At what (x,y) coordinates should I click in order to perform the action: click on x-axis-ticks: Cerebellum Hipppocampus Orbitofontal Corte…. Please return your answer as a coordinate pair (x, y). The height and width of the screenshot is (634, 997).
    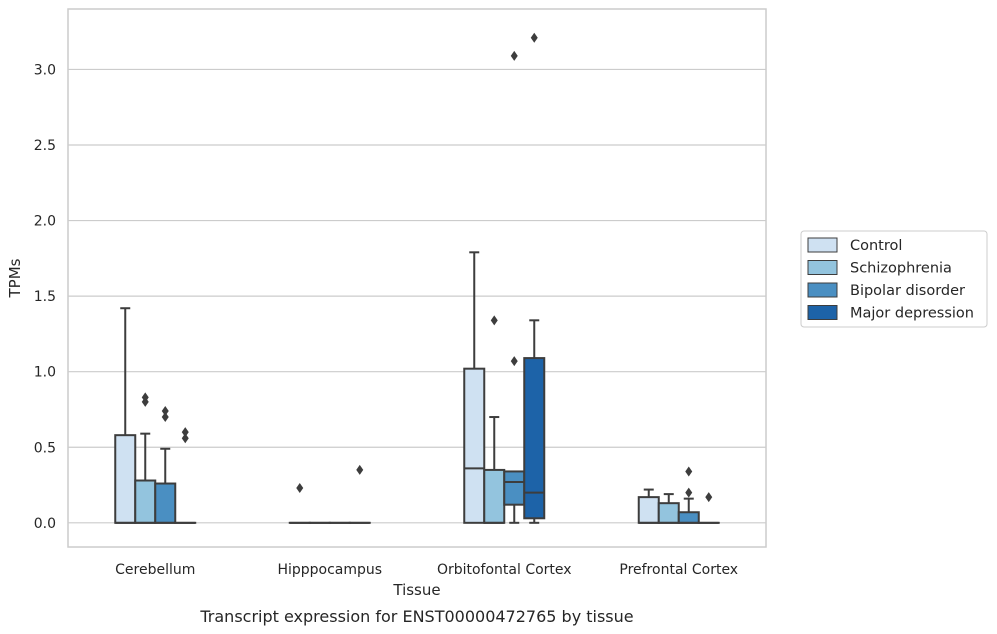
    Looking at the image, I should click on (426, 570).